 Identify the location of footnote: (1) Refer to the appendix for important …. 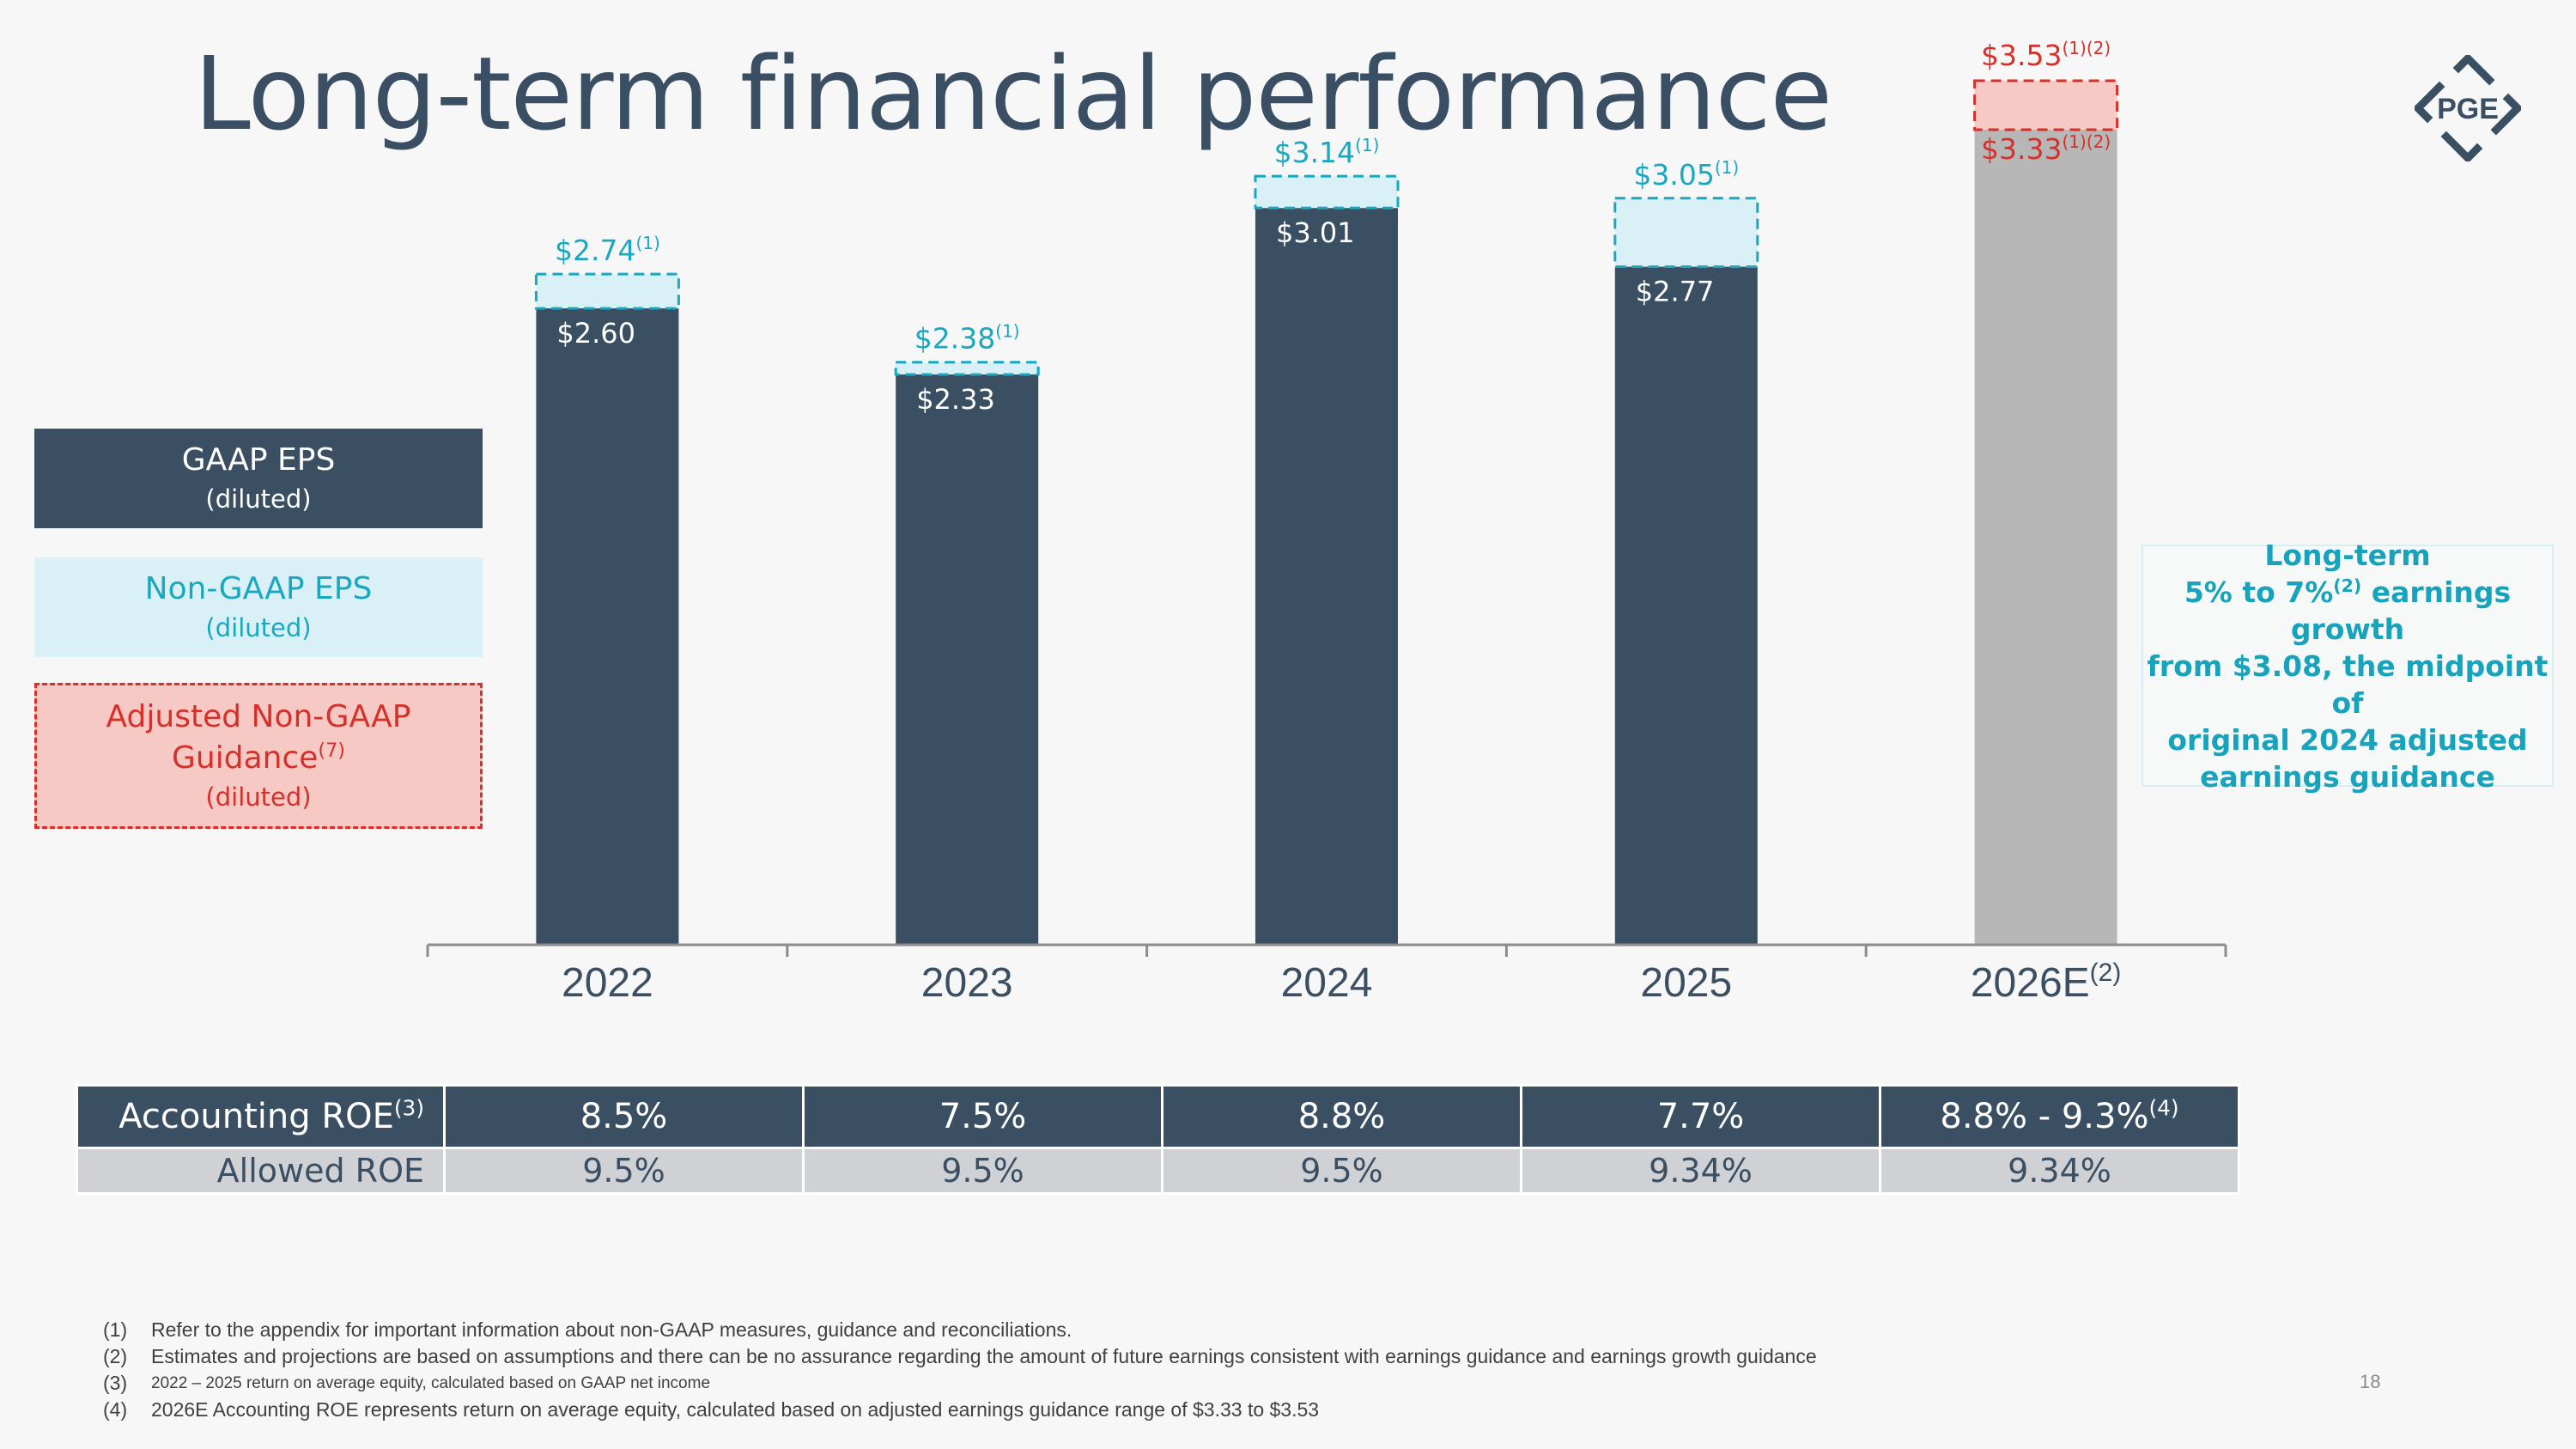
(960, 1330).